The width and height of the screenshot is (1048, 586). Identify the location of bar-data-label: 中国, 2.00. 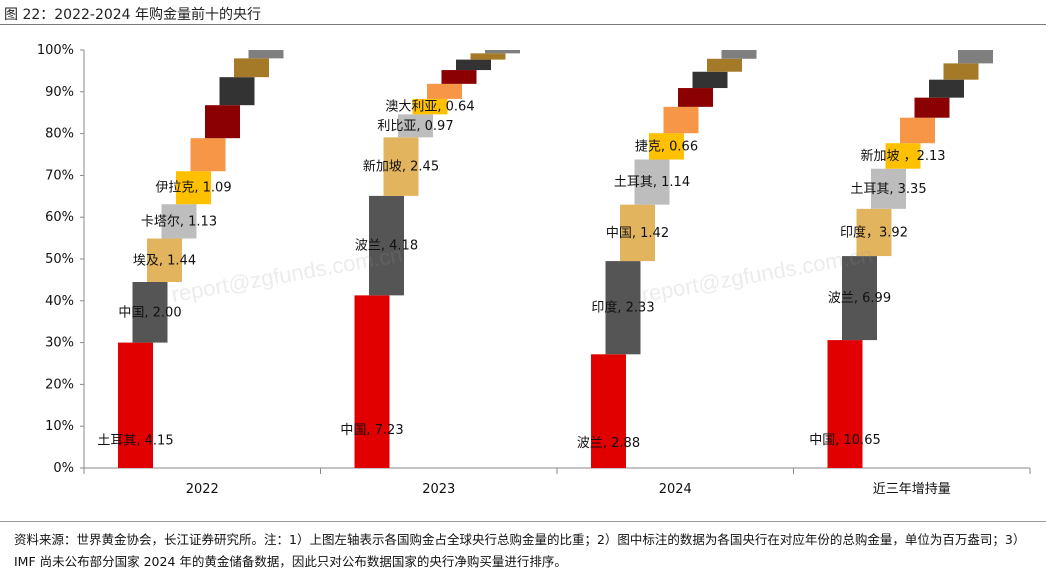
(149, 312).